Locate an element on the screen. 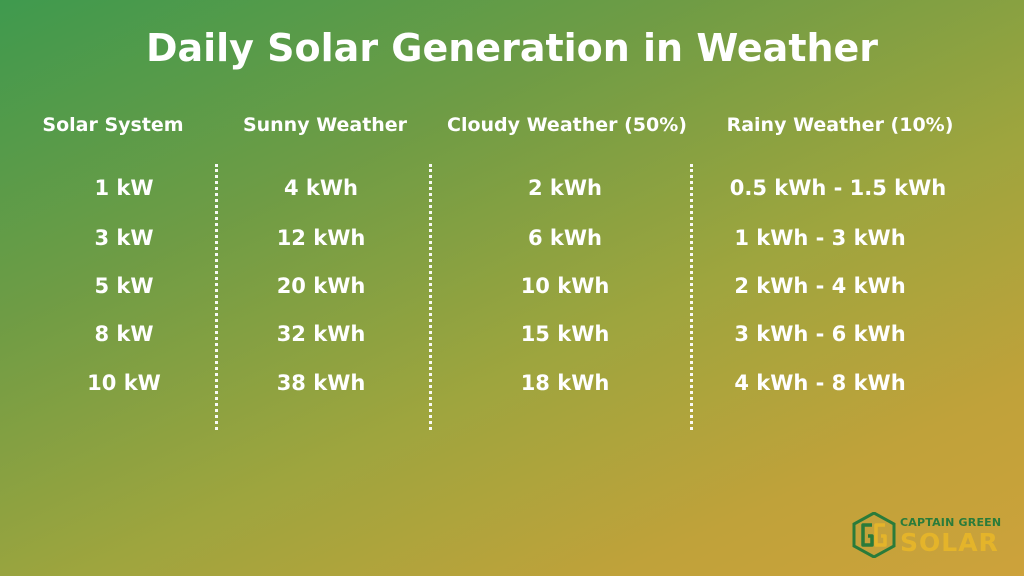  cell-rainy: 1 kWh - 3 kWh is located at coordinates (820, 238).